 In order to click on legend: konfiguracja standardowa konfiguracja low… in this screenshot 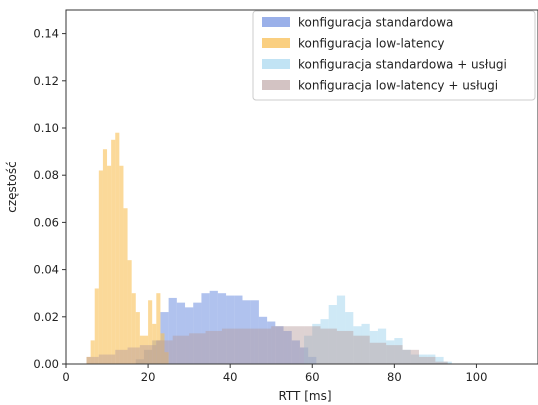, I will do `click(394, 55)`.